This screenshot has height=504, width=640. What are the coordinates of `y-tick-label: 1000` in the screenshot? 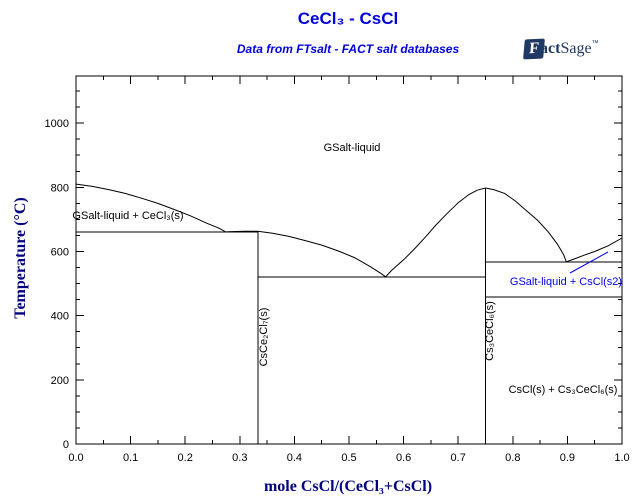 It's located at (57, 124).